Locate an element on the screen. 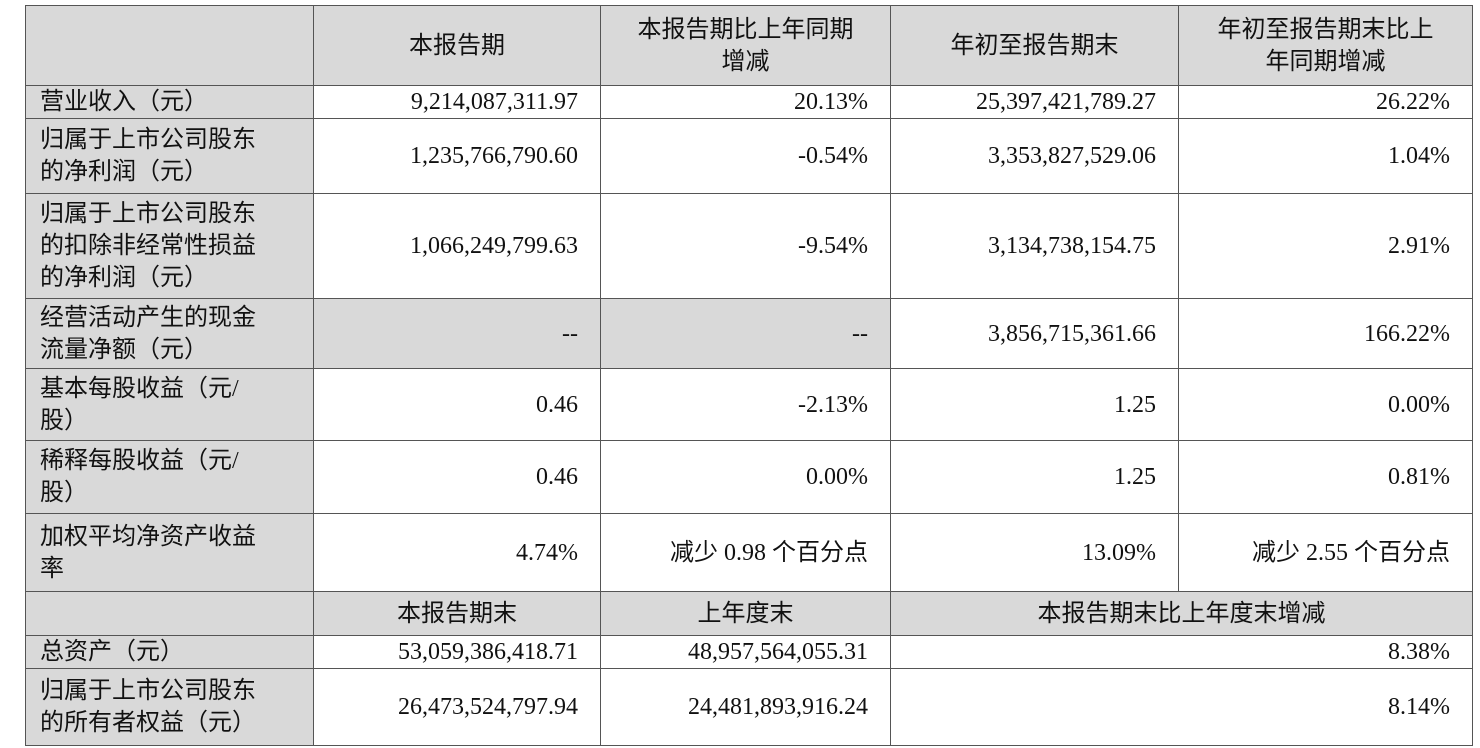  row-label: 归属于上市公司股东 的扣除非经常性损益 的净利润（元） is located at coordinates (169, 246).